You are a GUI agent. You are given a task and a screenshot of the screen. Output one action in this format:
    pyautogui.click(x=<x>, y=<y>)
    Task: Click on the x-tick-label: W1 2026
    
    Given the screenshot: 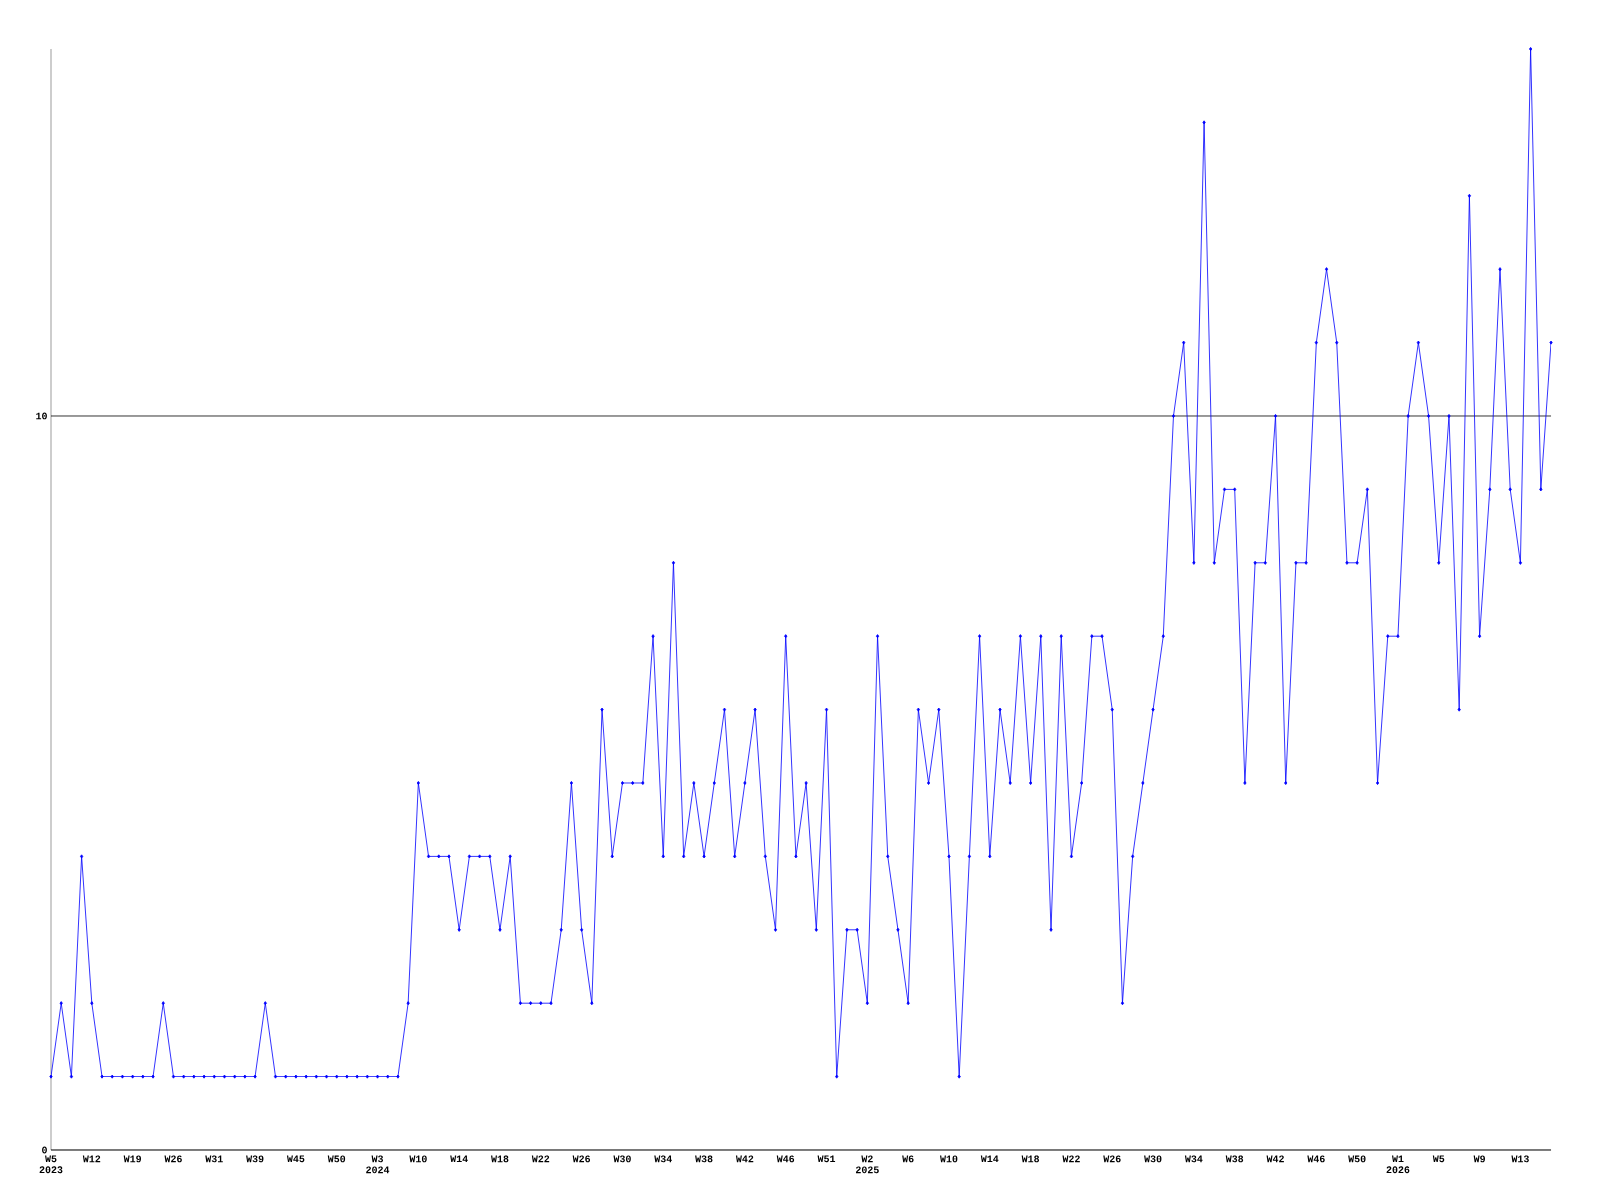 What is the action you would take?
    pyautogui.click(x=1398, y=1164)
    